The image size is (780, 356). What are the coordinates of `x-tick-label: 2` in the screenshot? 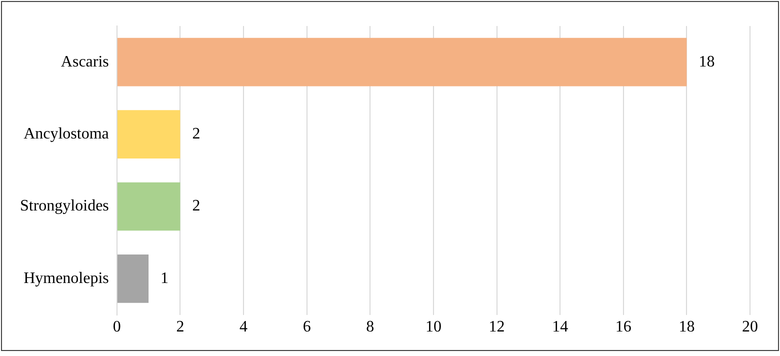 It's located at (180, 327).